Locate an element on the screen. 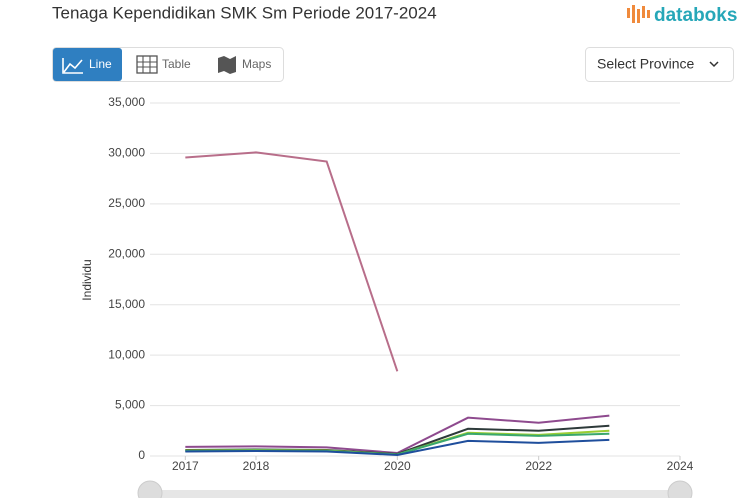 The height and width of the screenshot is (498, 753). x-tick-label: 2017 is located at coordinates (185, 466).